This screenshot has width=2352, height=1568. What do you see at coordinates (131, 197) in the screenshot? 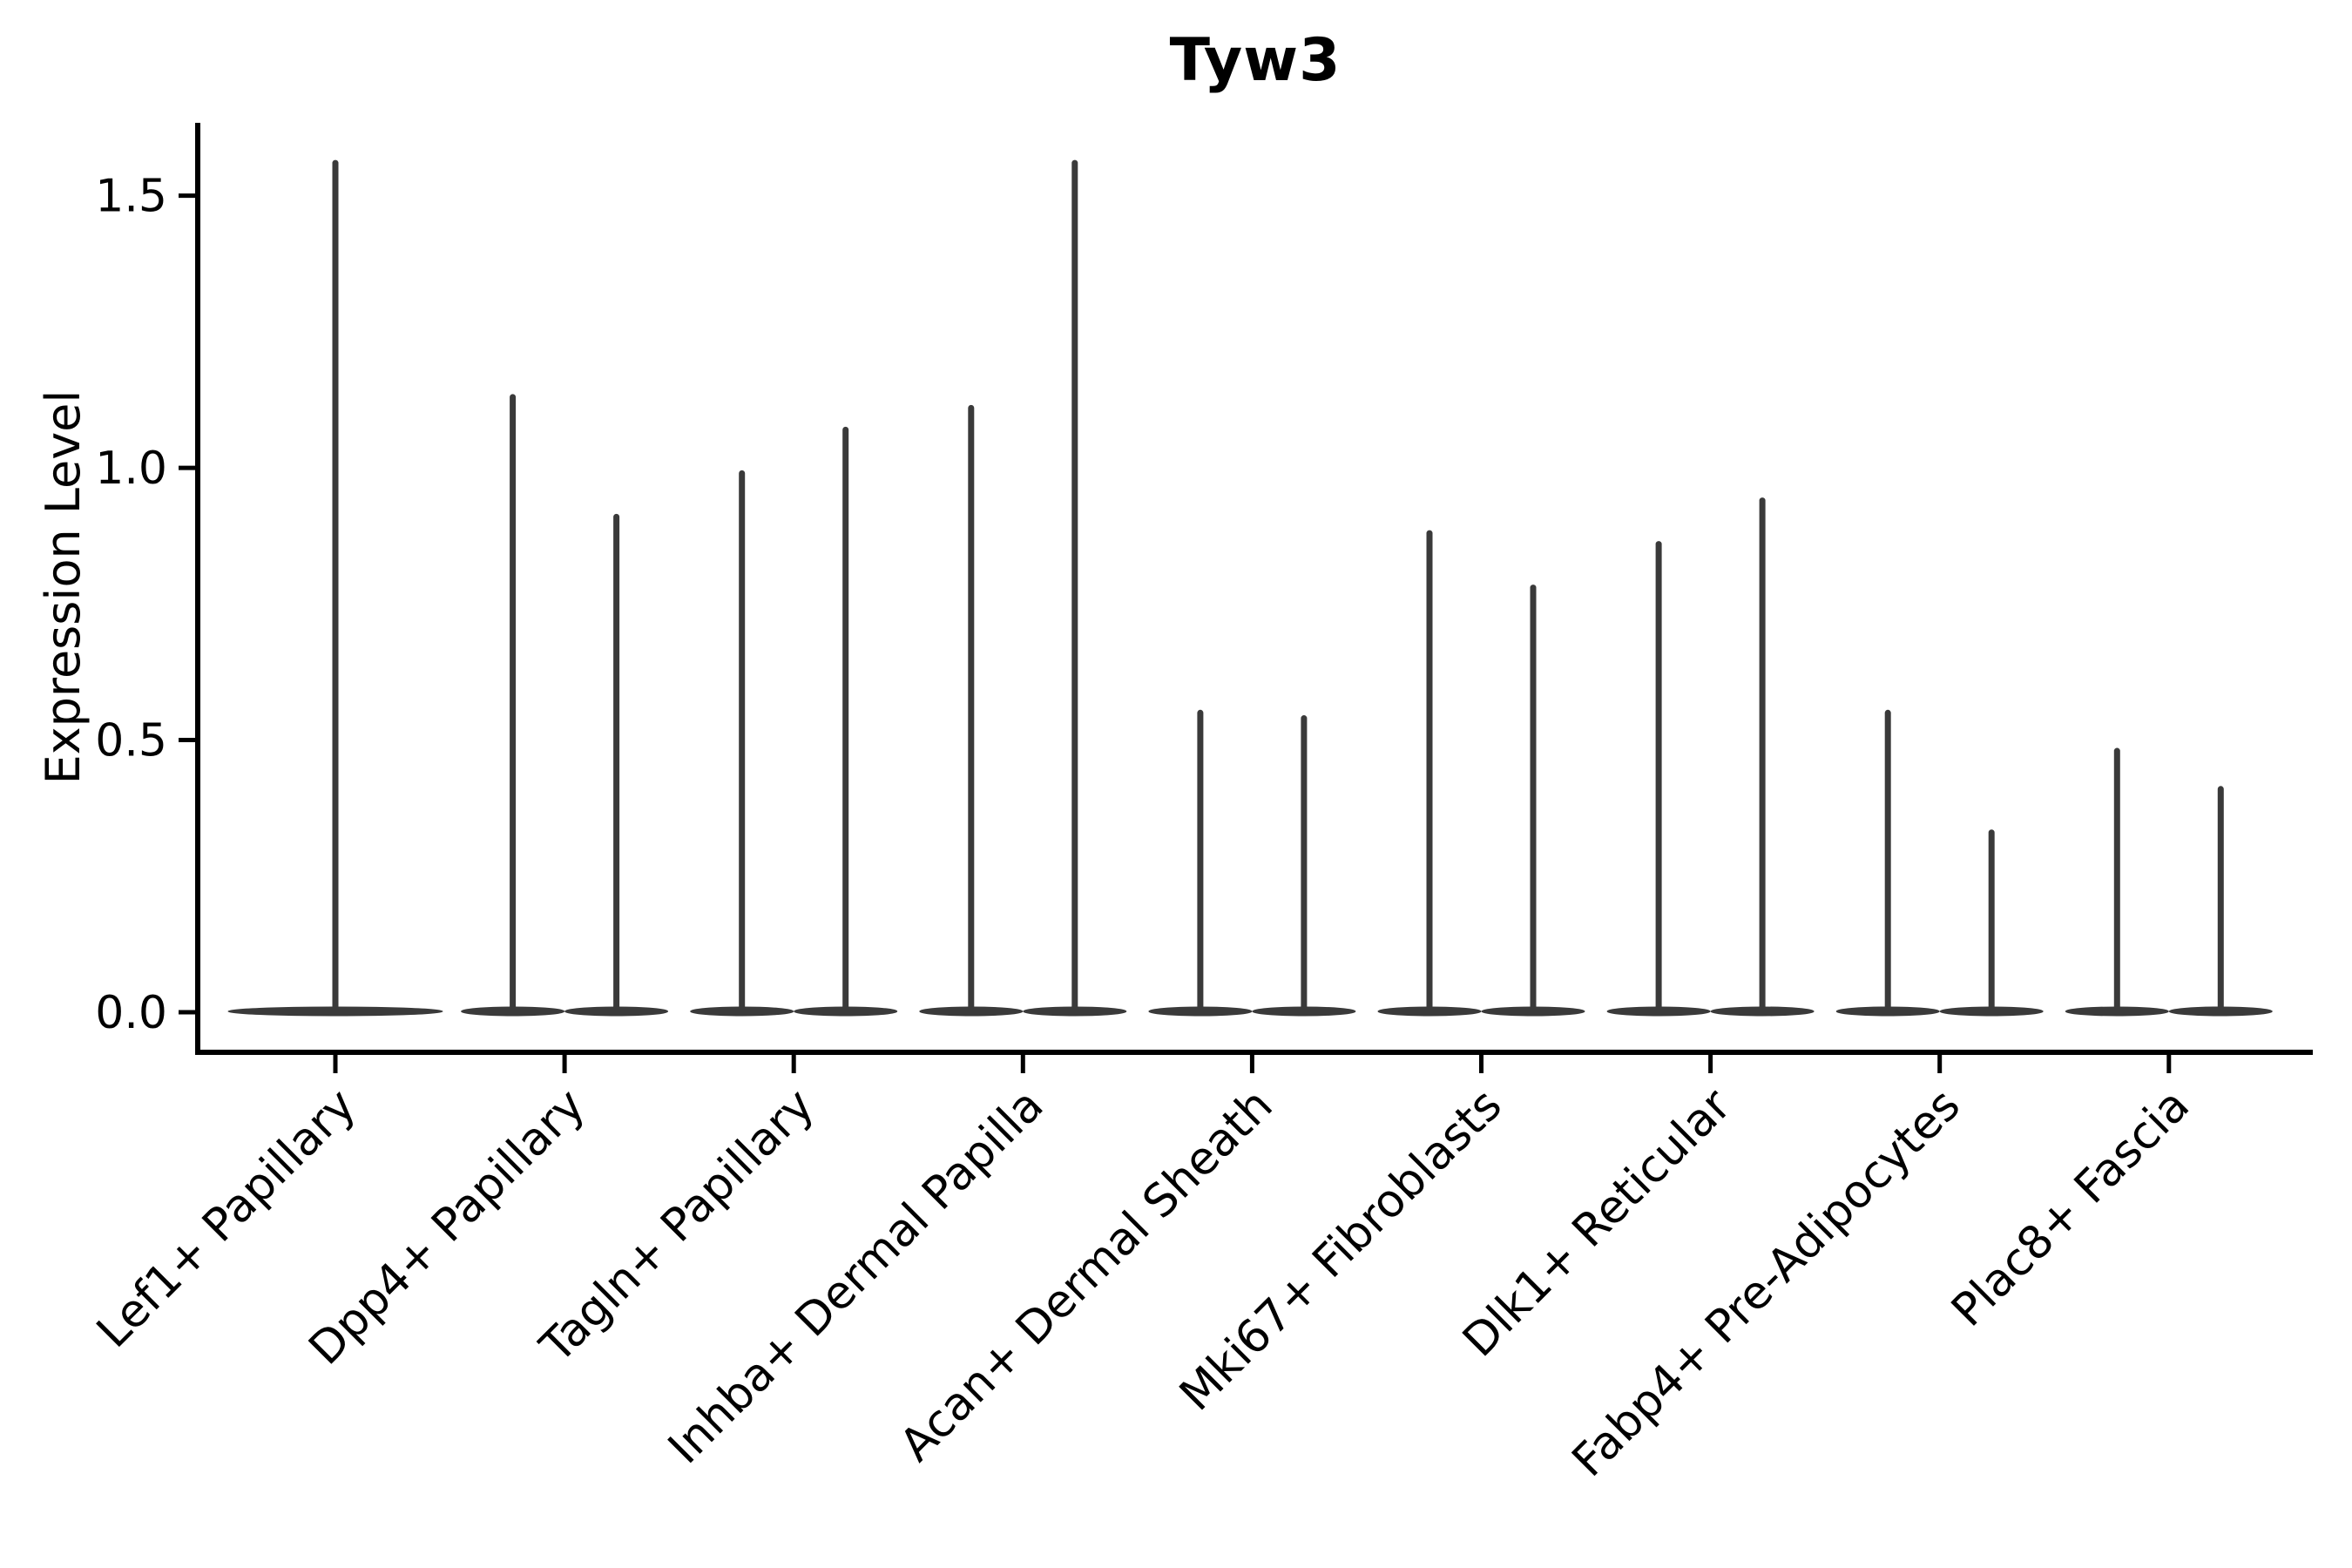
I see `y-tick-label: 1.5` at bounding box center [131, 197].